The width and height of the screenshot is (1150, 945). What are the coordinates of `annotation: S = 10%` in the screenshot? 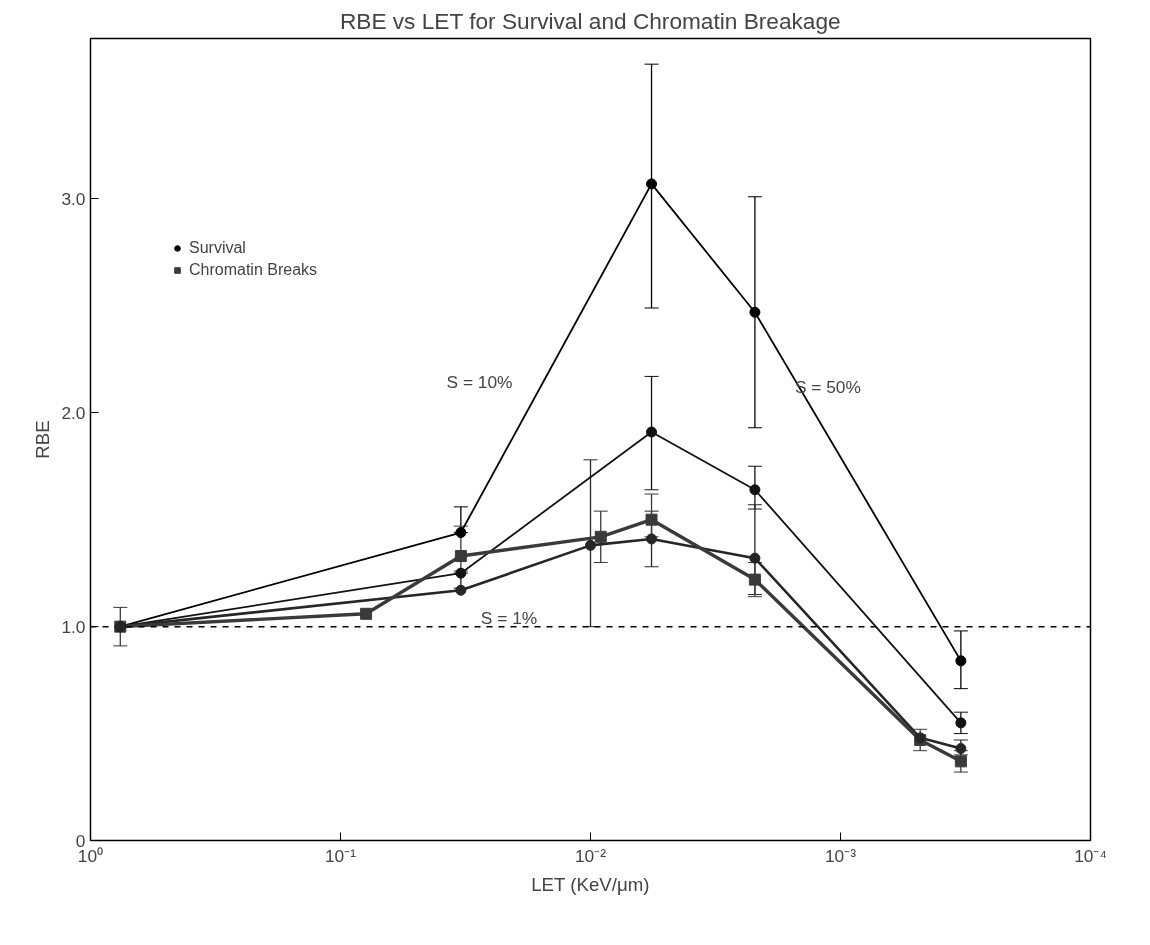 It's located at (479, 382).